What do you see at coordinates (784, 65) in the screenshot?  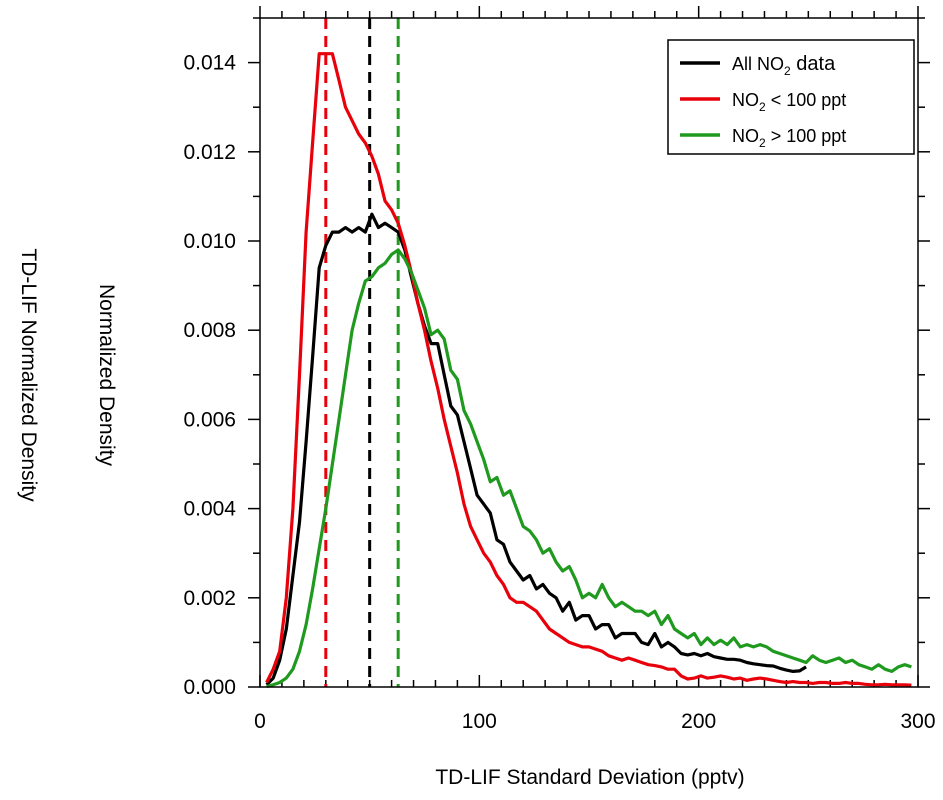 I see `legend-label: All NO2 data` at bounding box center [784, 65].